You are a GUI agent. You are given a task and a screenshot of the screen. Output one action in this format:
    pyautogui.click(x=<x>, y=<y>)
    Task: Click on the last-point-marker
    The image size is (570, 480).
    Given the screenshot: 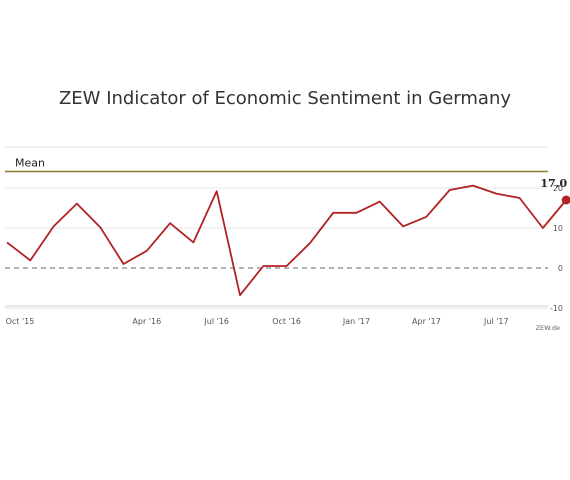 What is the action you would take?
    pyautogui.click(x=565, y=200)
    